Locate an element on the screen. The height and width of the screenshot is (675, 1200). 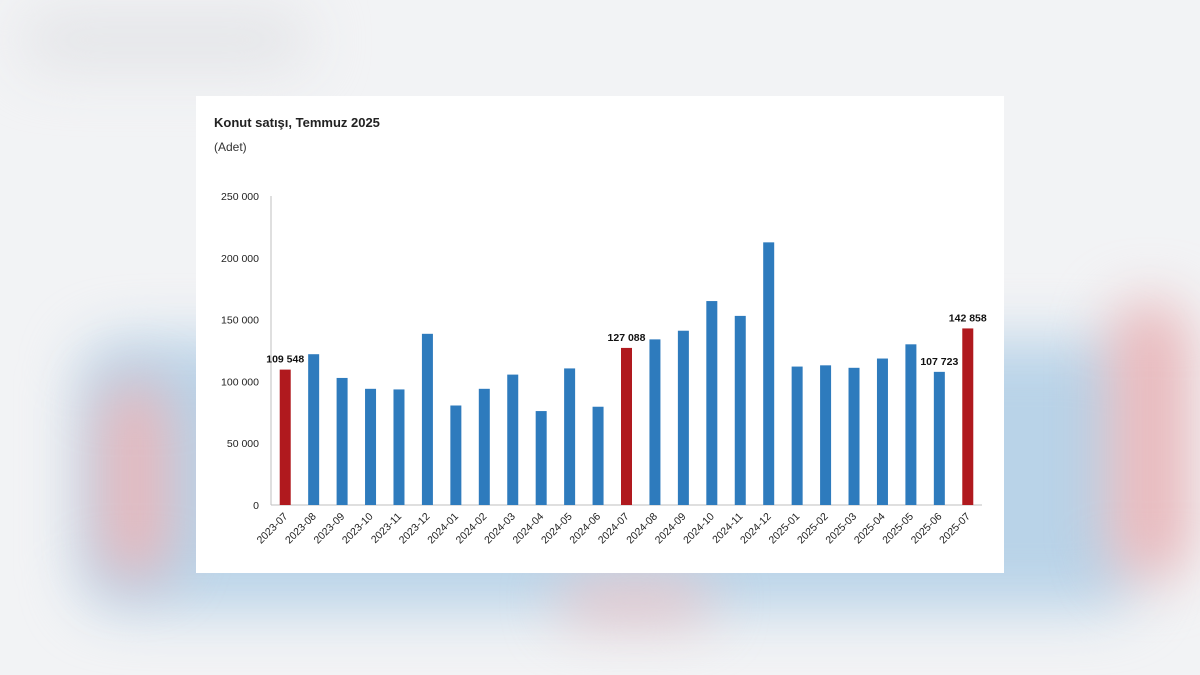
x-tick-label: 2025-07 is located at coordinates (955, 529).